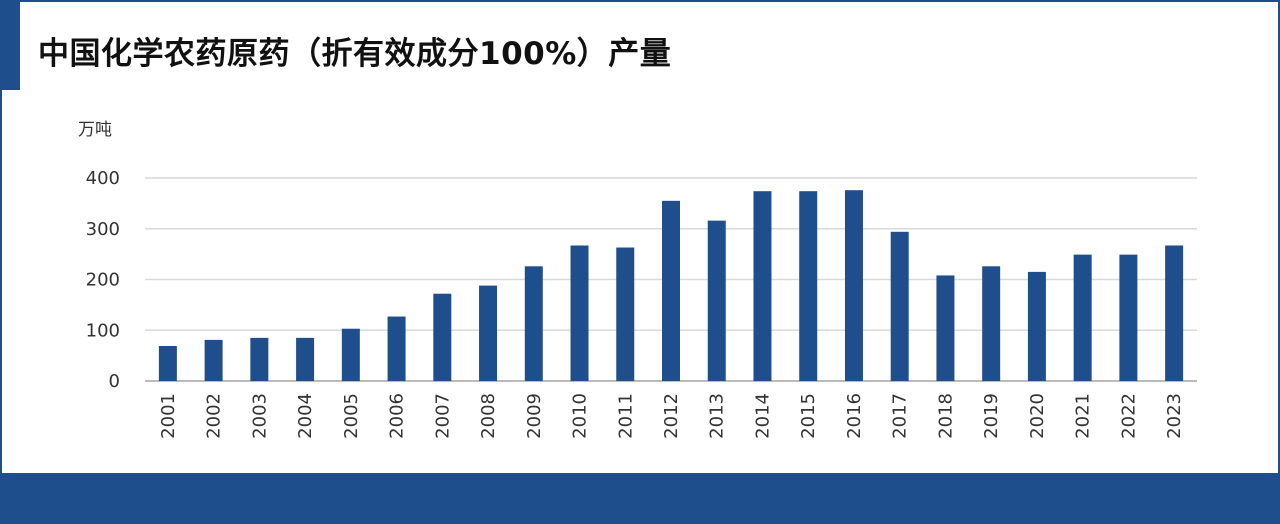 Image resolution: width=1280 pixels, height=524 pixels. Describe the element at coordinates (853, 285) in the screenshot. I see `bar-2016` at that location.